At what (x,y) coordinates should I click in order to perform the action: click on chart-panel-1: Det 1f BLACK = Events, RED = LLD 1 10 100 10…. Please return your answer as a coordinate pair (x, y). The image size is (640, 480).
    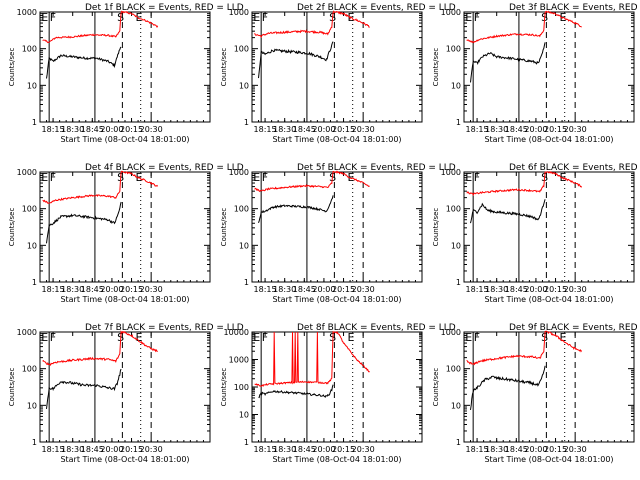
    Looking at the image, I should click on (126, 73).